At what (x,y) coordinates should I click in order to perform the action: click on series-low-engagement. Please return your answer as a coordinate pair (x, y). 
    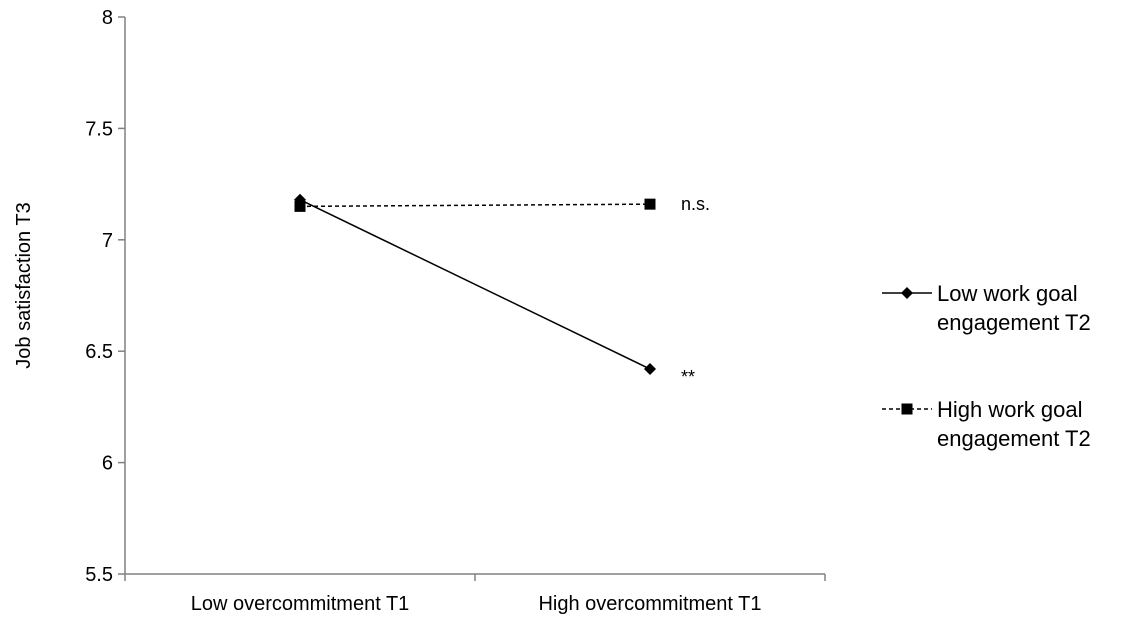
    Looking at the image, I should click on (475, 284).